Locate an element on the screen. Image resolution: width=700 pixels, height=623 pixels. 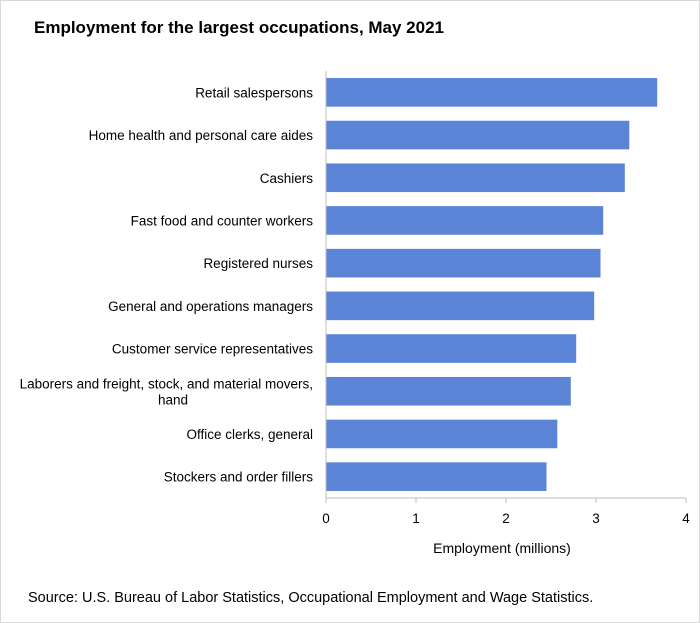
x-axis-title: Employment (millions) is located at coordinates (502, 548).